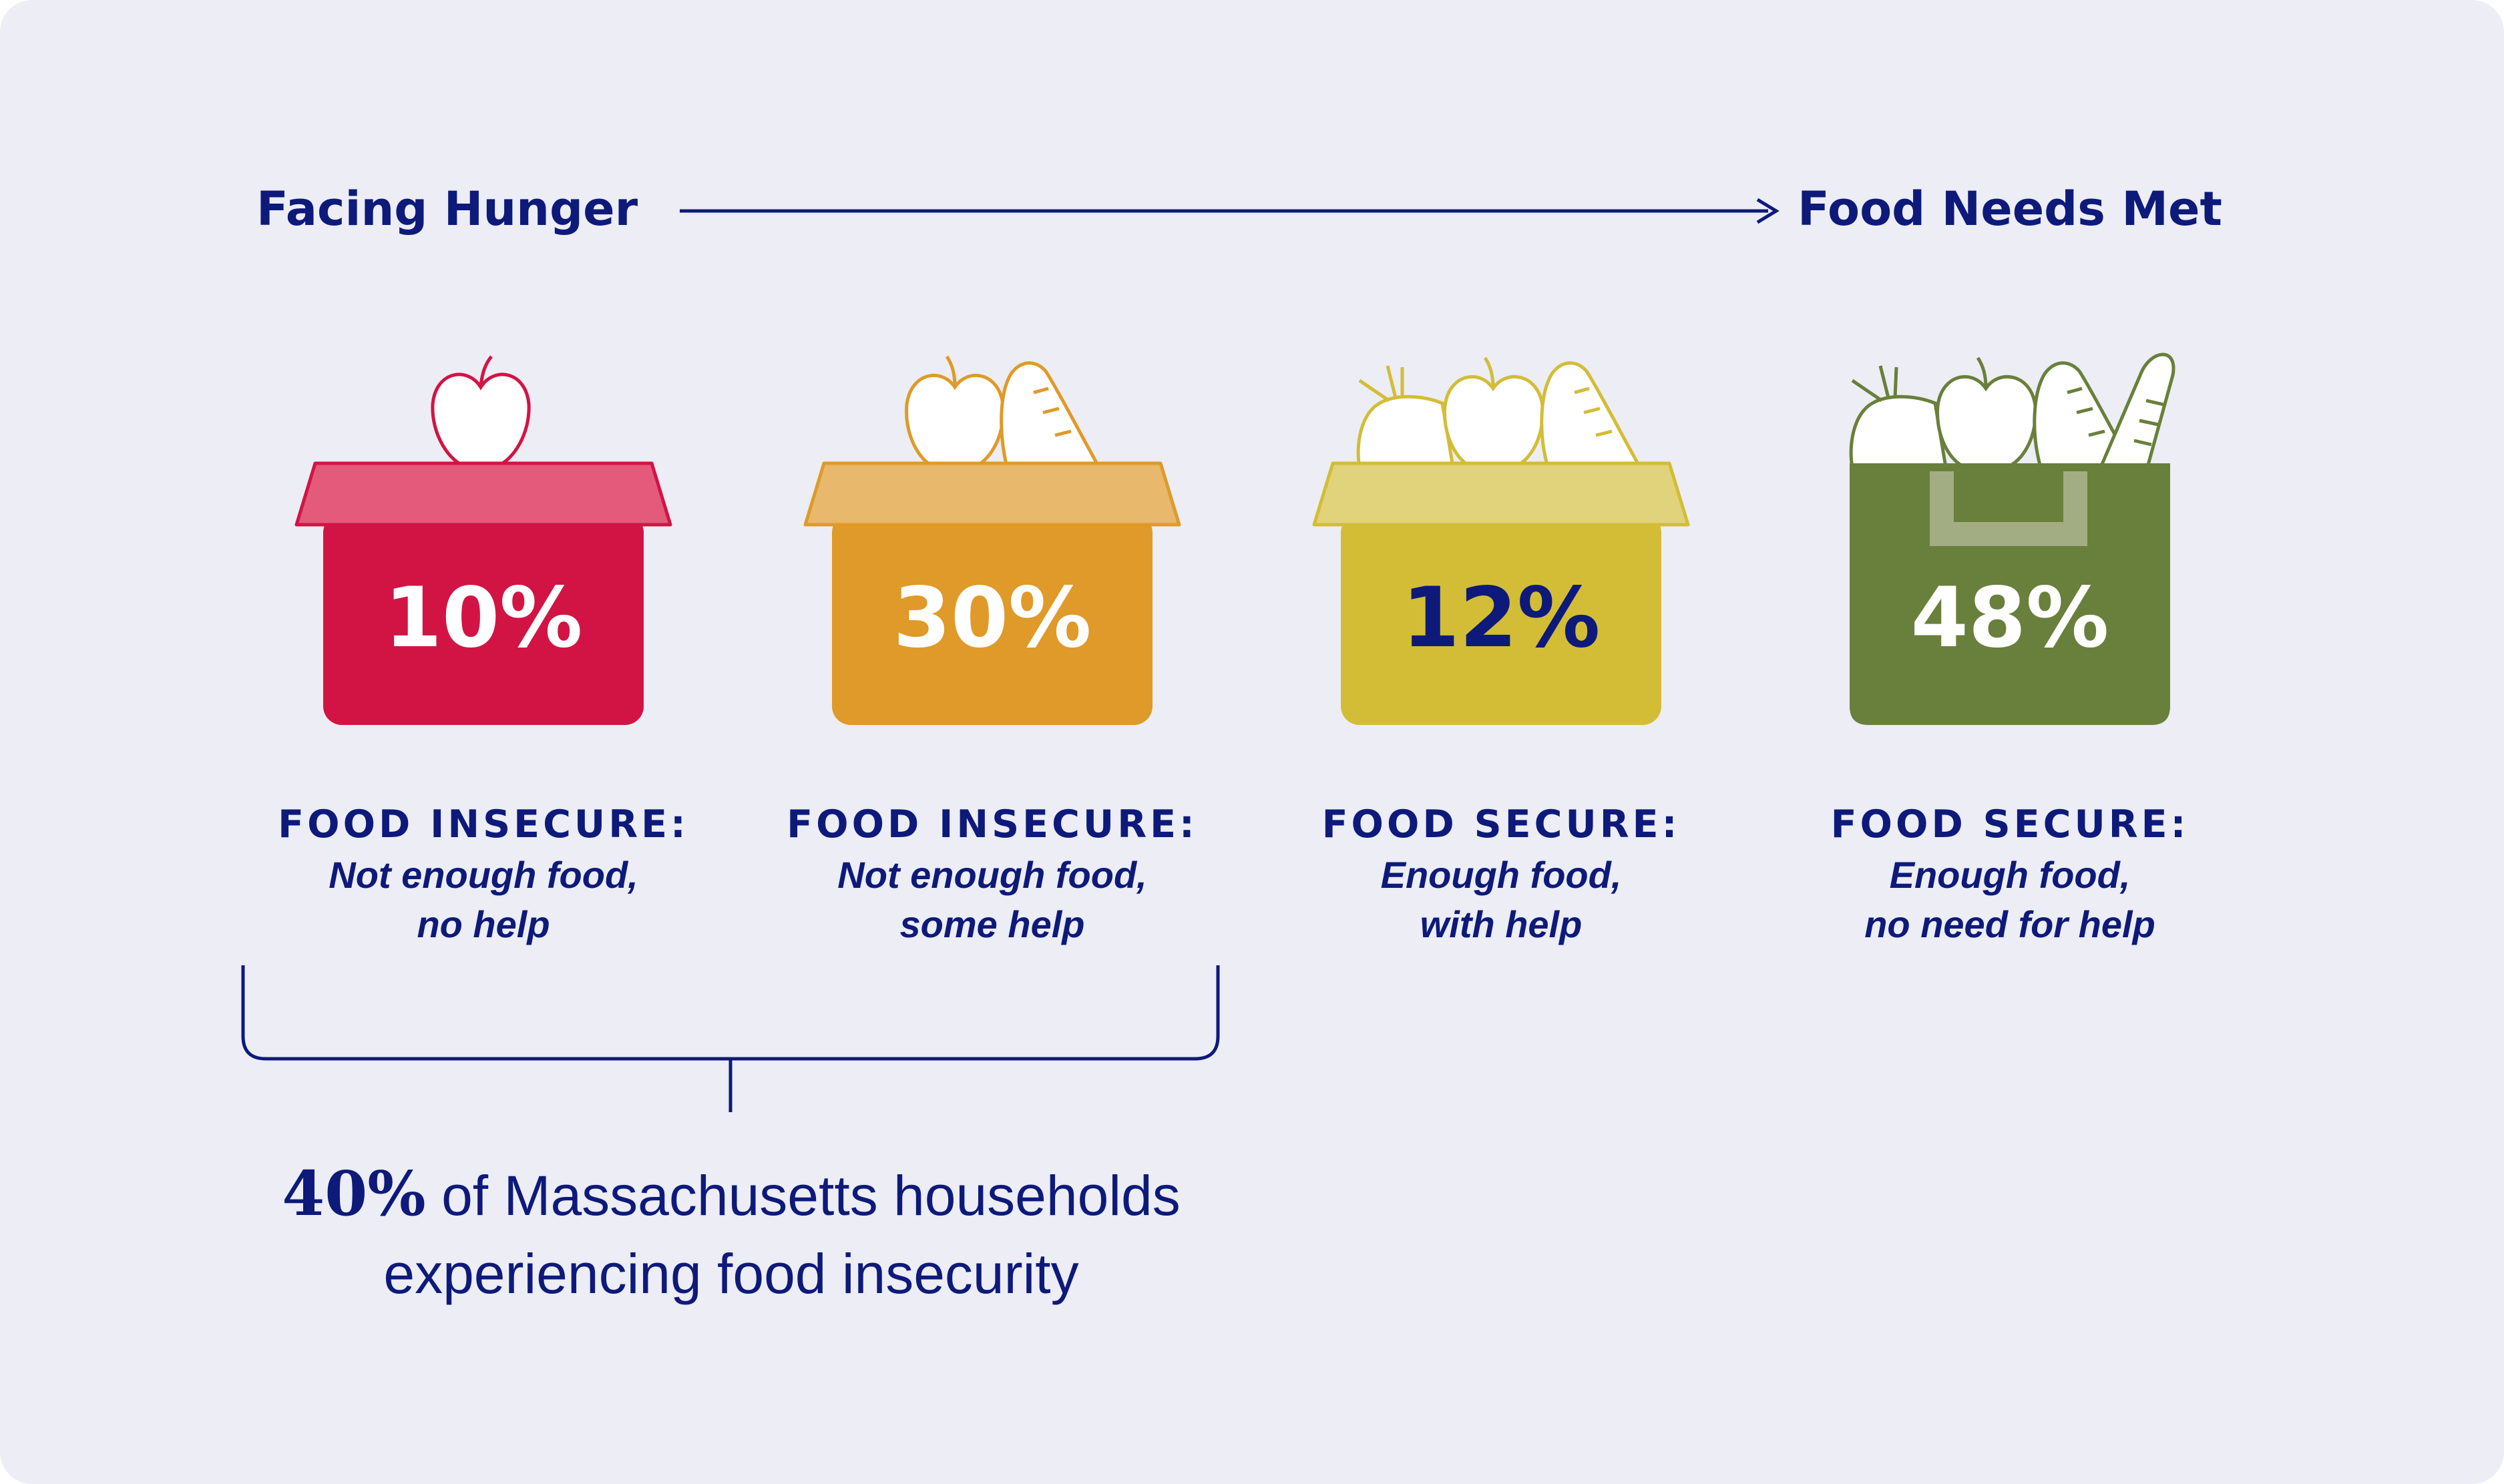 This screenshot has width=2504, height=1484. I want to click on caption-1-line2: no help, so click(483, 924).